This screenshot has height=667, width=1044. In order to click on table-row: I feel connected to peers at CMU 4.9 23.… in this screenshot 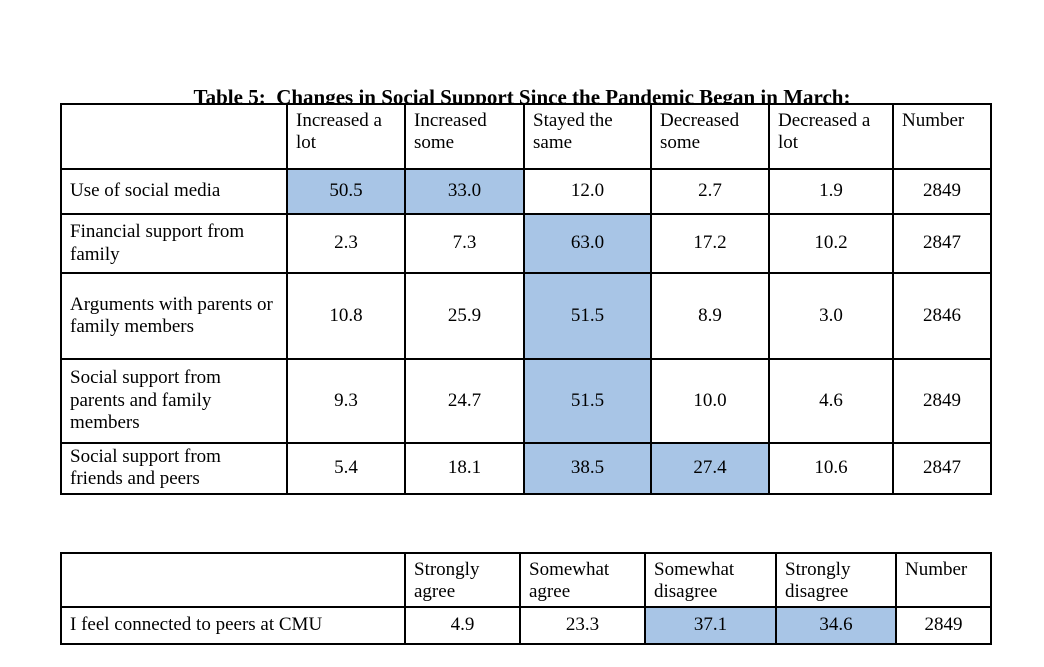, I will do `click(526, 625)`.